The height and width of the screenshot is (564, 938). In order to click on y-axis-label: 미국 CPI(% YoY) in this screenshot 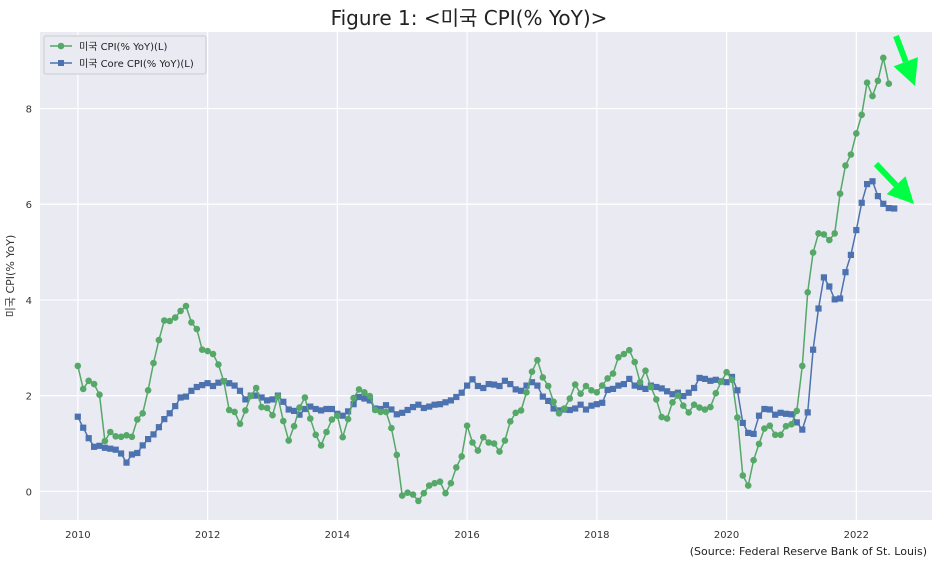, I will do `click(10, 276)`.